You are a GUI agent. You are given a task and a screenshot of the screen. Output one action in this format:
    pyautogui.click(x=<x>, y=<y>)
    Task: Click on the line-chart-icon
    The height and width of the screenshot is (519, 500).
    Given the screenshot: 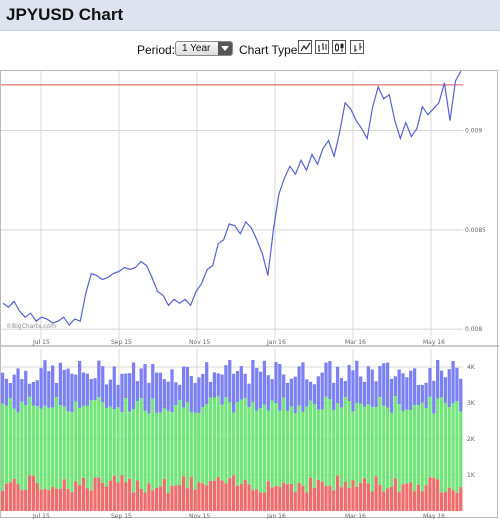 What is the action you would take?
    pyautogui.click(x=305, y=47)
    